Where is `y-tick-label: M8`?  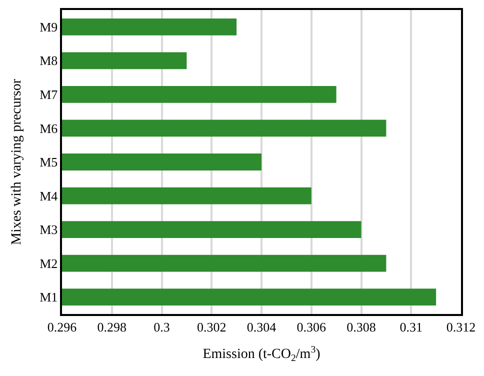
y-tick-label: M8 is located at coordinates (49, 60).